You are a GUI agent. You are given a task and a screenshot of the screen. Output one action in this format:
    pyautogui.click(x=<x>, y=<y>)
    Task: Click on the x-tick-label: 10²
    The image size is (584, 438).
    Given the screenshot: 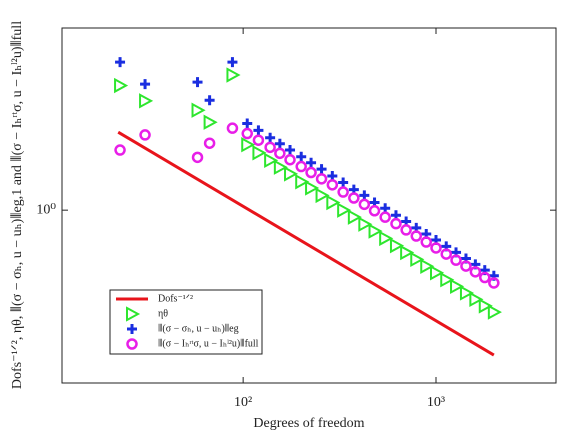 What is the action you would take?
    pyautogui.click(x=243, y=402)
    